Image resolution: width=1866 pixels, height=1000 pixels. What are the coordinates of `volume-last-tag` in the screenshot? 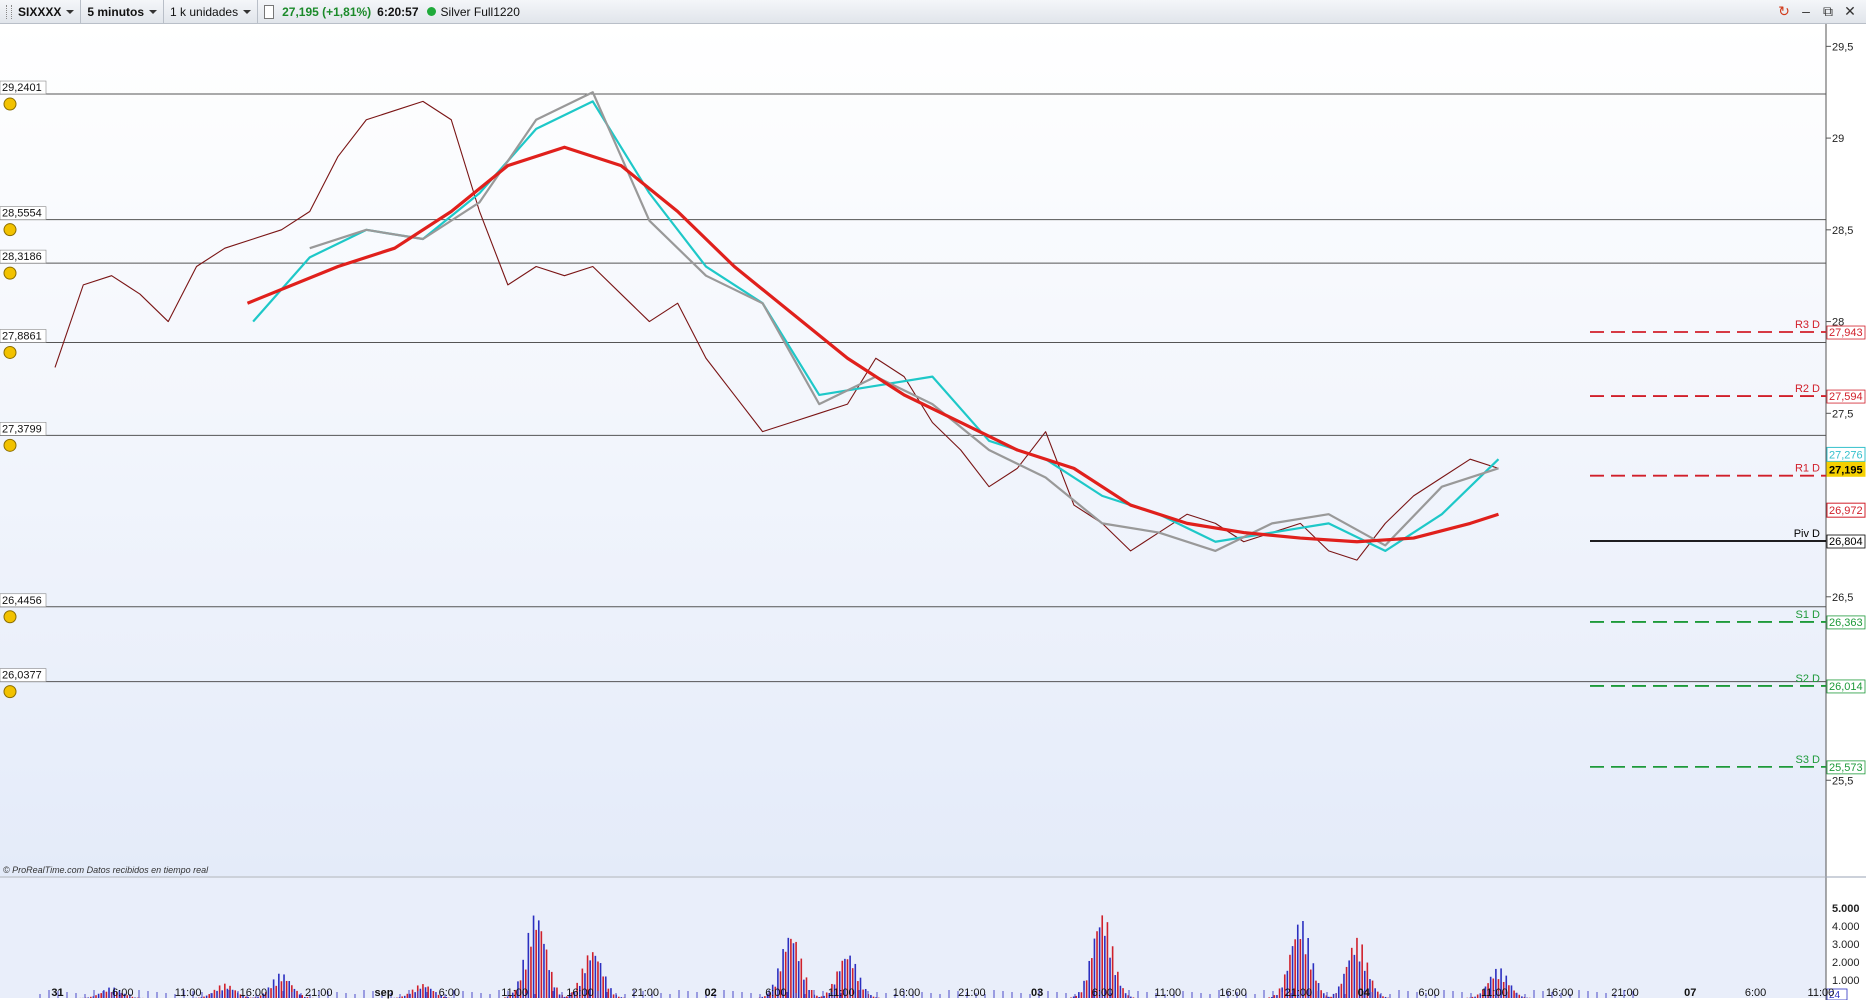 It's located at (1837, 994).